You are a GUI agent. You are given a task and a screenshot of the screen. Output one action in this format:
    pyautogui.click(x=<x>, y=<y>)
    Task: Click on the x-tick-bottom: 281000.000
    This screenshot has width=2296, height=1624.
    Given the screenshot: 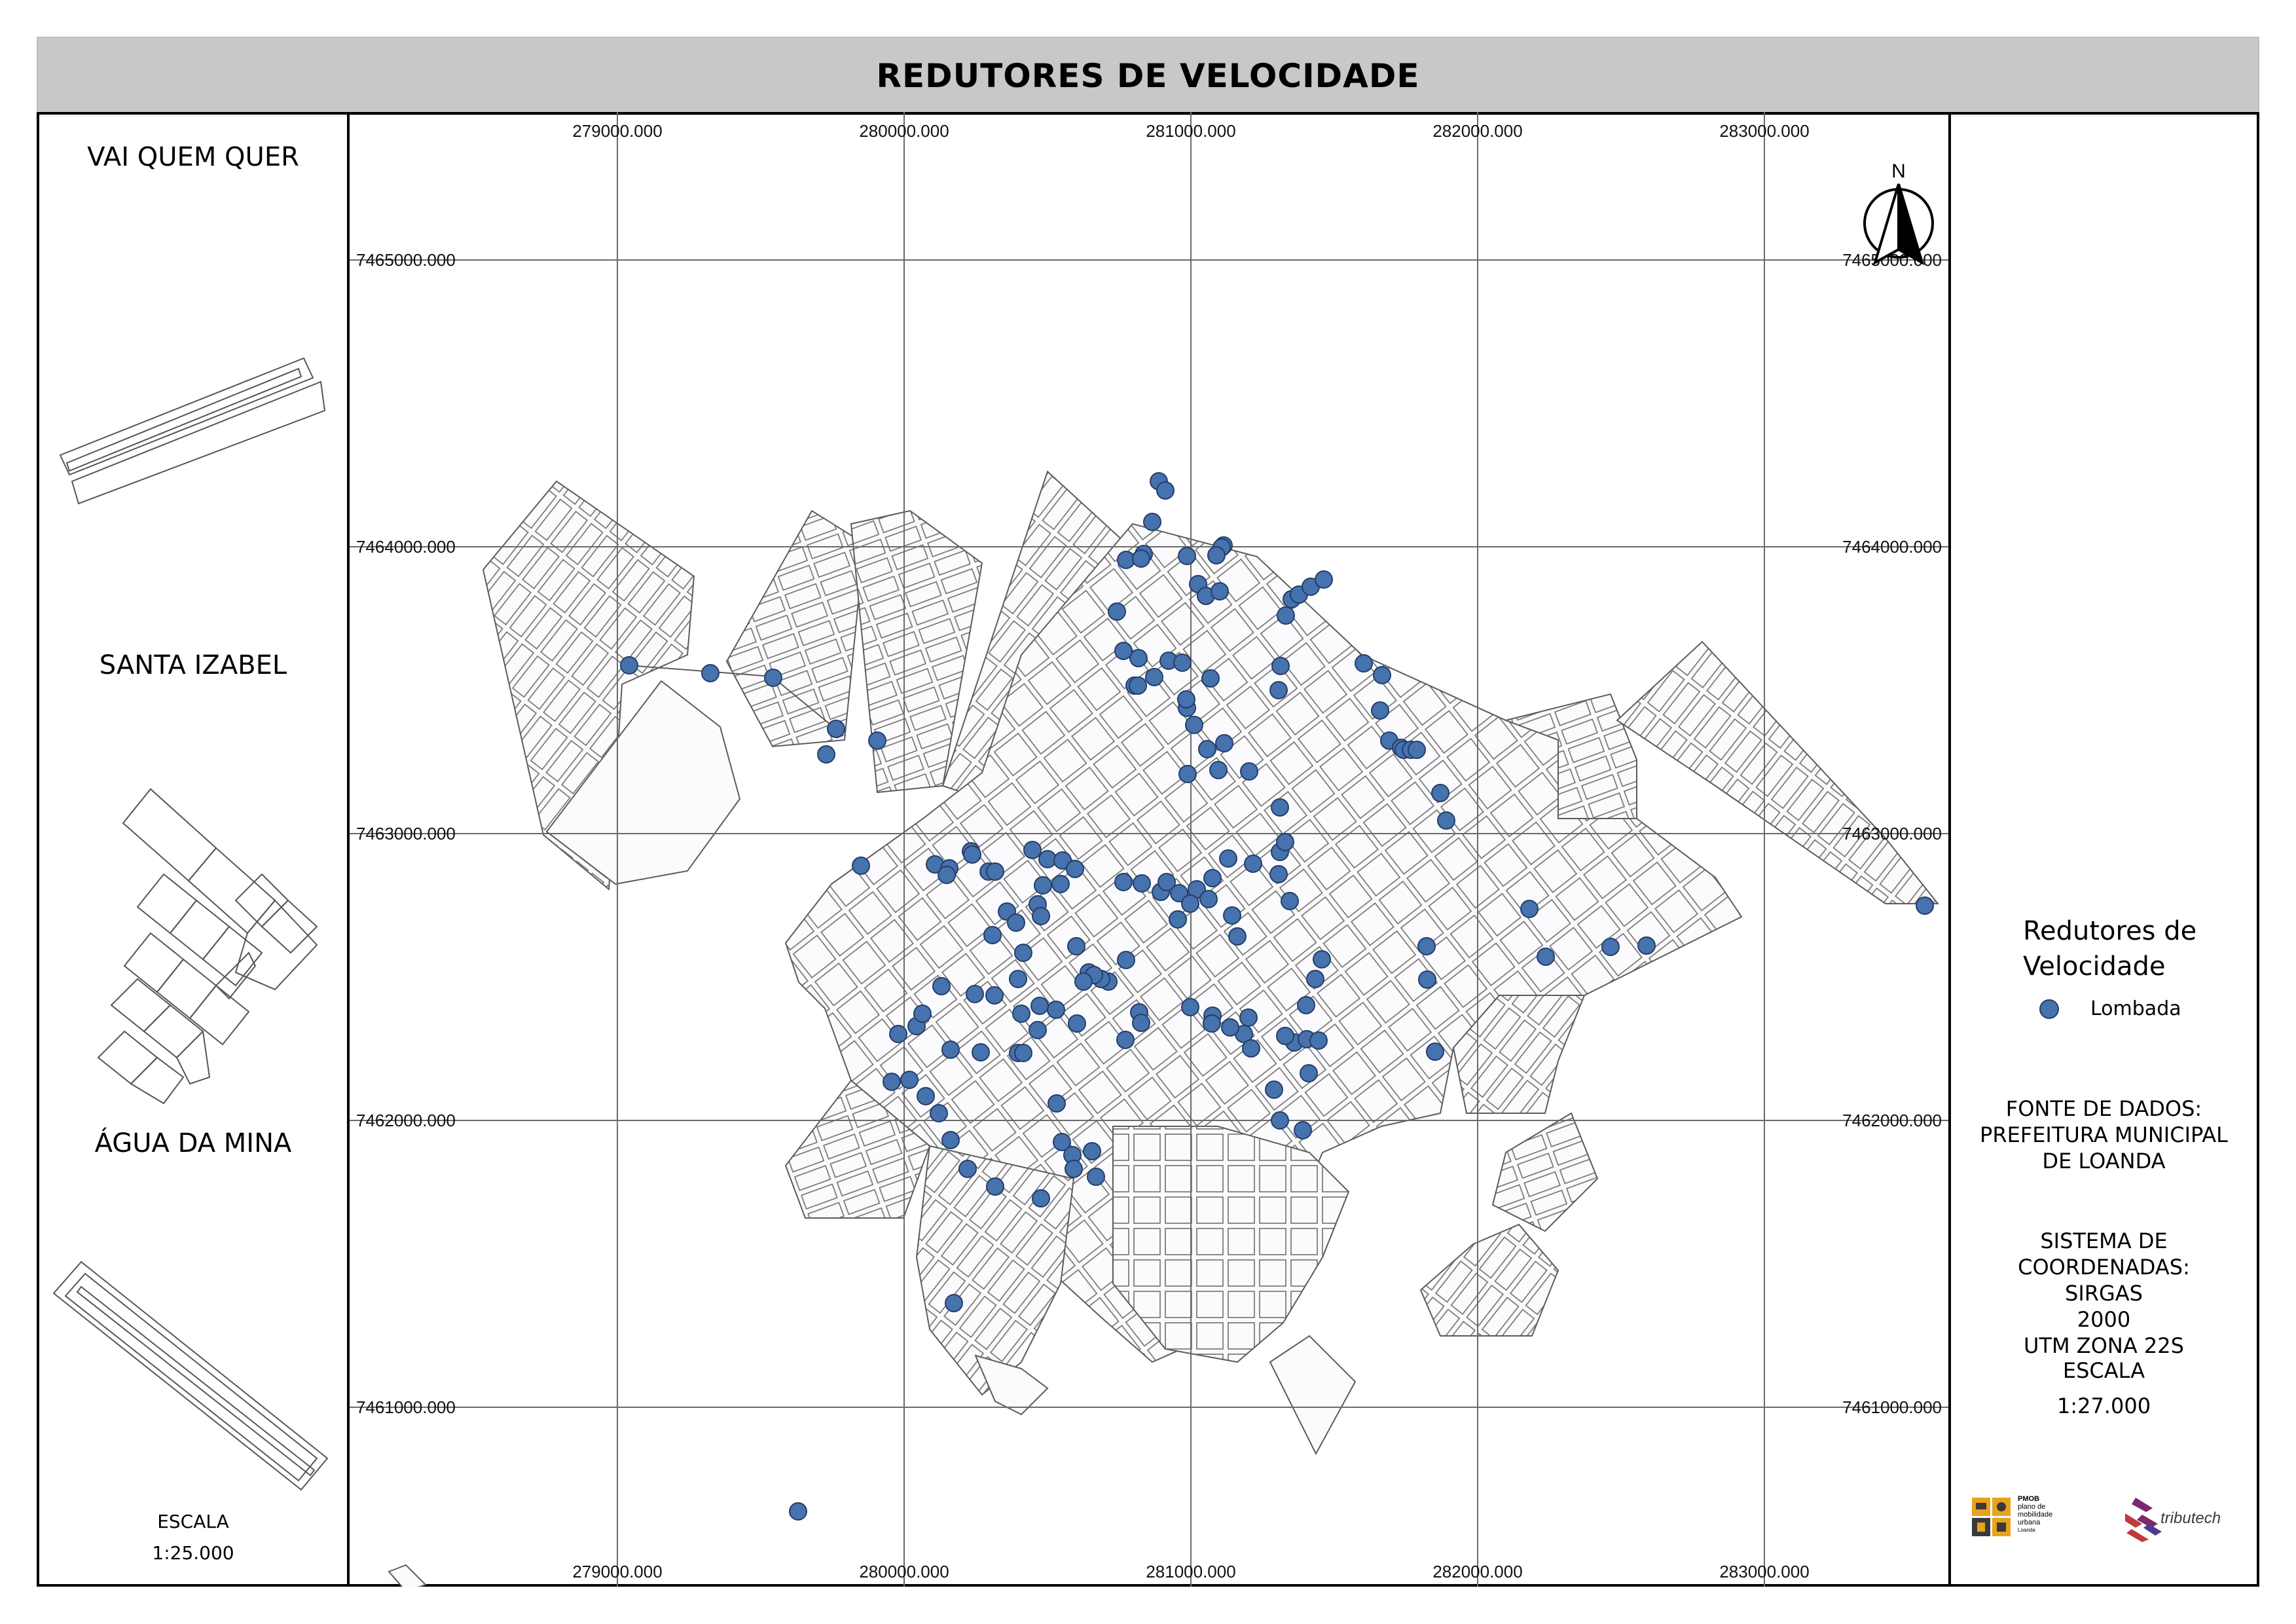 What is the action you would take?
    pyautogui.click(x=1190, y=1571)
    